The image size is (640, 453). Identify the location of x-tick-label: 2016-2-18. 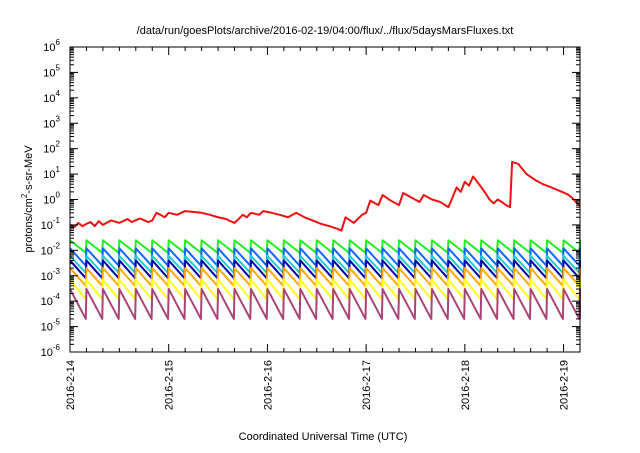
(466, 385).